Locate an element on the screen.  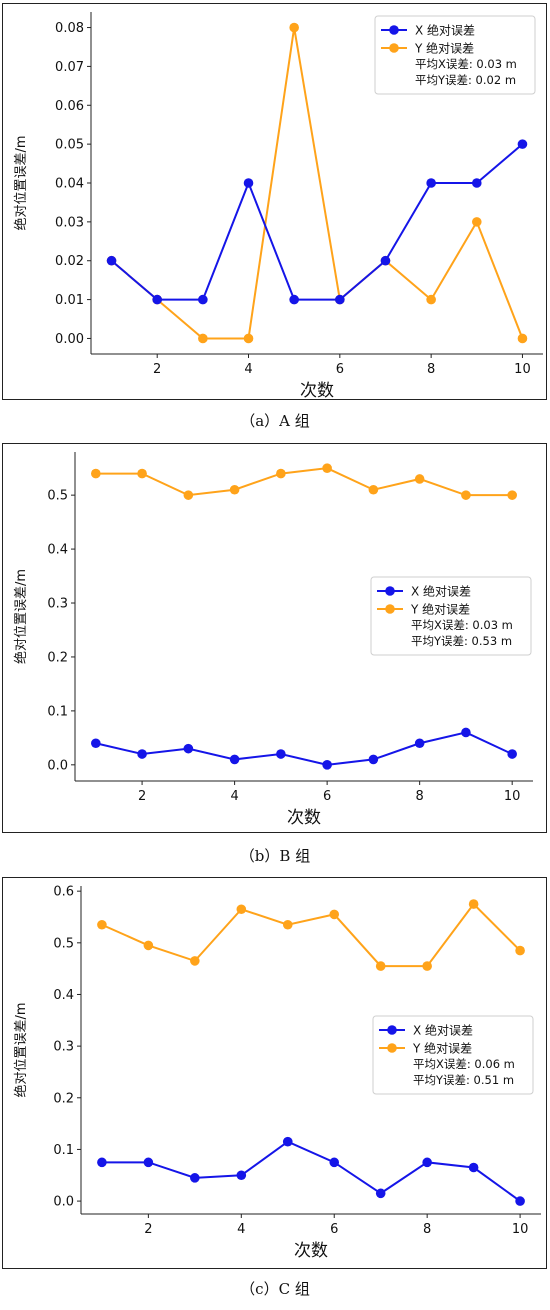
x-axis-label: 次数 is located at coordinates (311, 1251).